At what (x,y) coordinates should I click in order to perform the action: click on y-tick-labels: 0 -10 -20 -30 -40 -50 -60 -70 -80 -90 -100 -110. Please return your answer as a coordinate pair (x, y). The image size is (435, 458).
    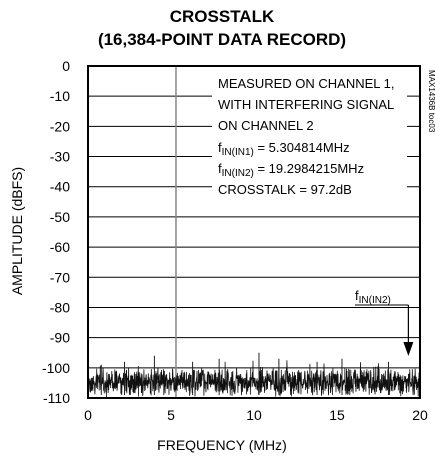
    Looking at the image, I should click on (56, 232).